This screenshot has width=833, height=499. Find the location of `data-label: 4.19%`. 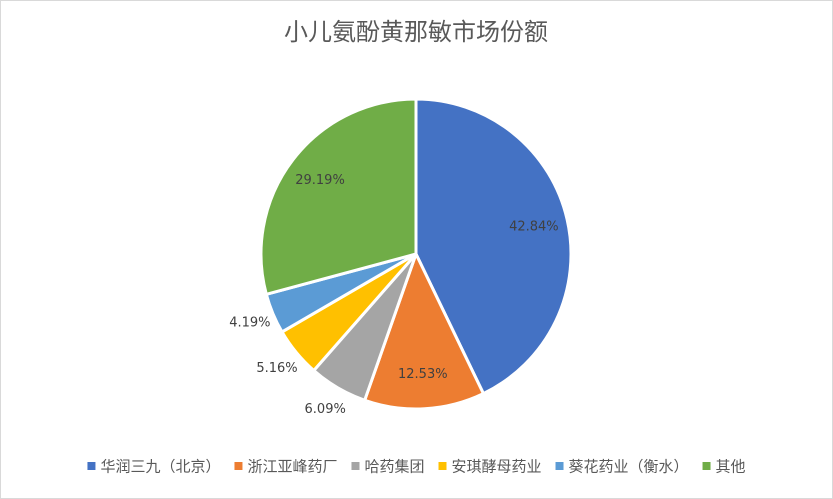

data-label: 4.19% is located at coordinates (249, 323).